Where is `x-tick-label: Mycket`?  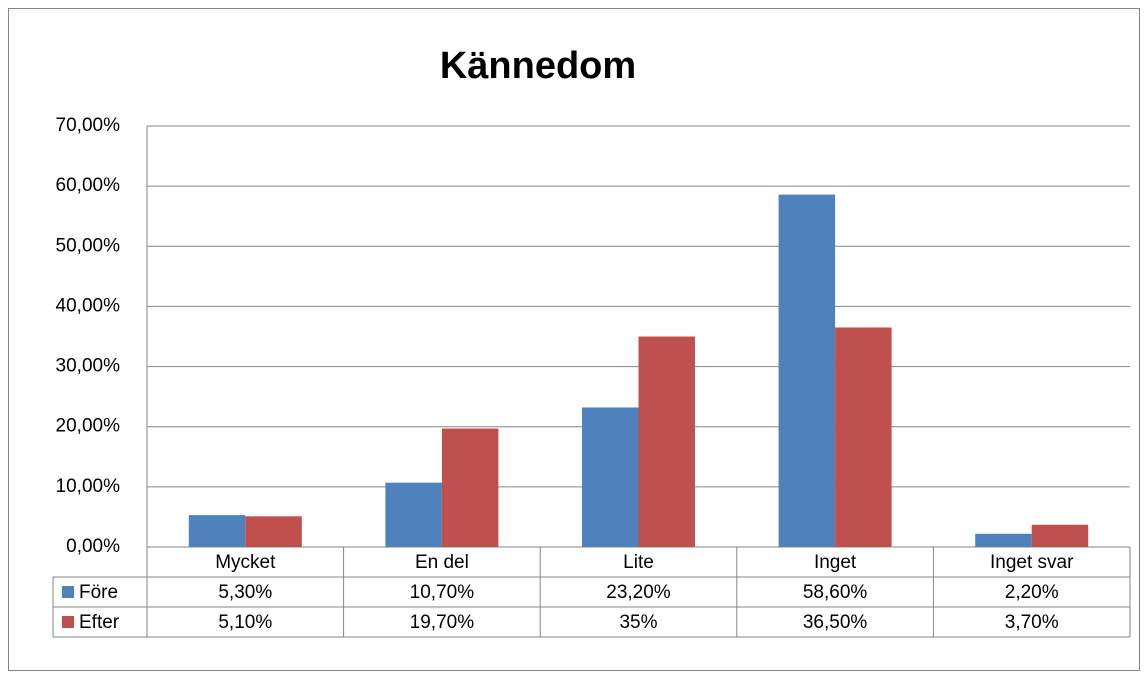 x-tick-label: Mycket is located at coordinates (245, 562).